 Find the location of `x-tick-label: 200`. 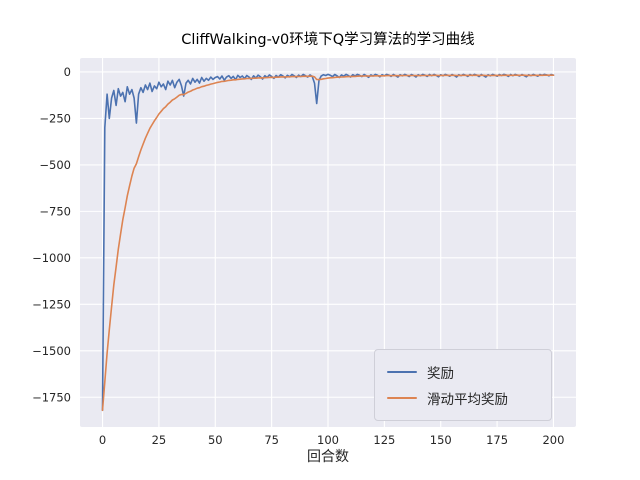

x-tick-label: 200 is located at coordinates (553, 440).